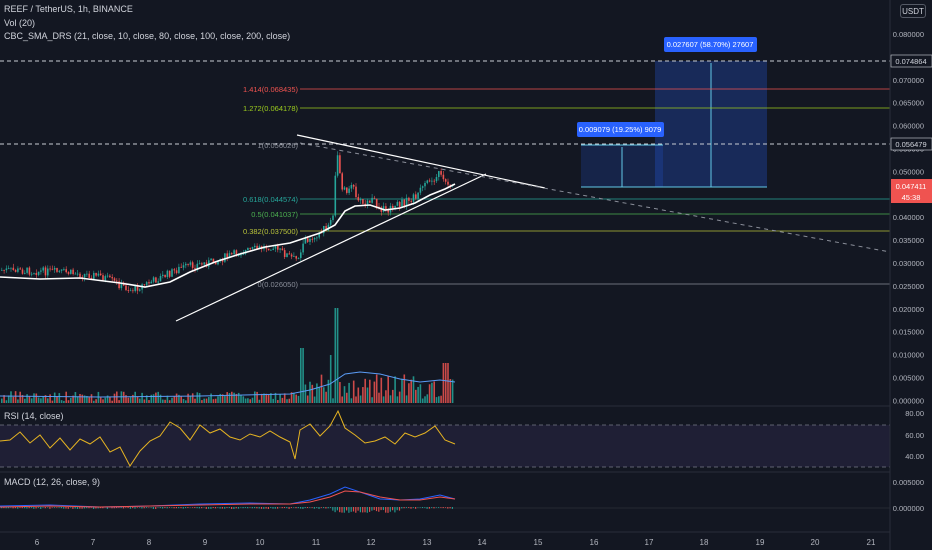 This screenshot has width=932, height=550. What do you see at coordinates (20, 23) in the screenshot?
I see `volume-indicator-label: Vol (20)` at bounding box center [20, 23].